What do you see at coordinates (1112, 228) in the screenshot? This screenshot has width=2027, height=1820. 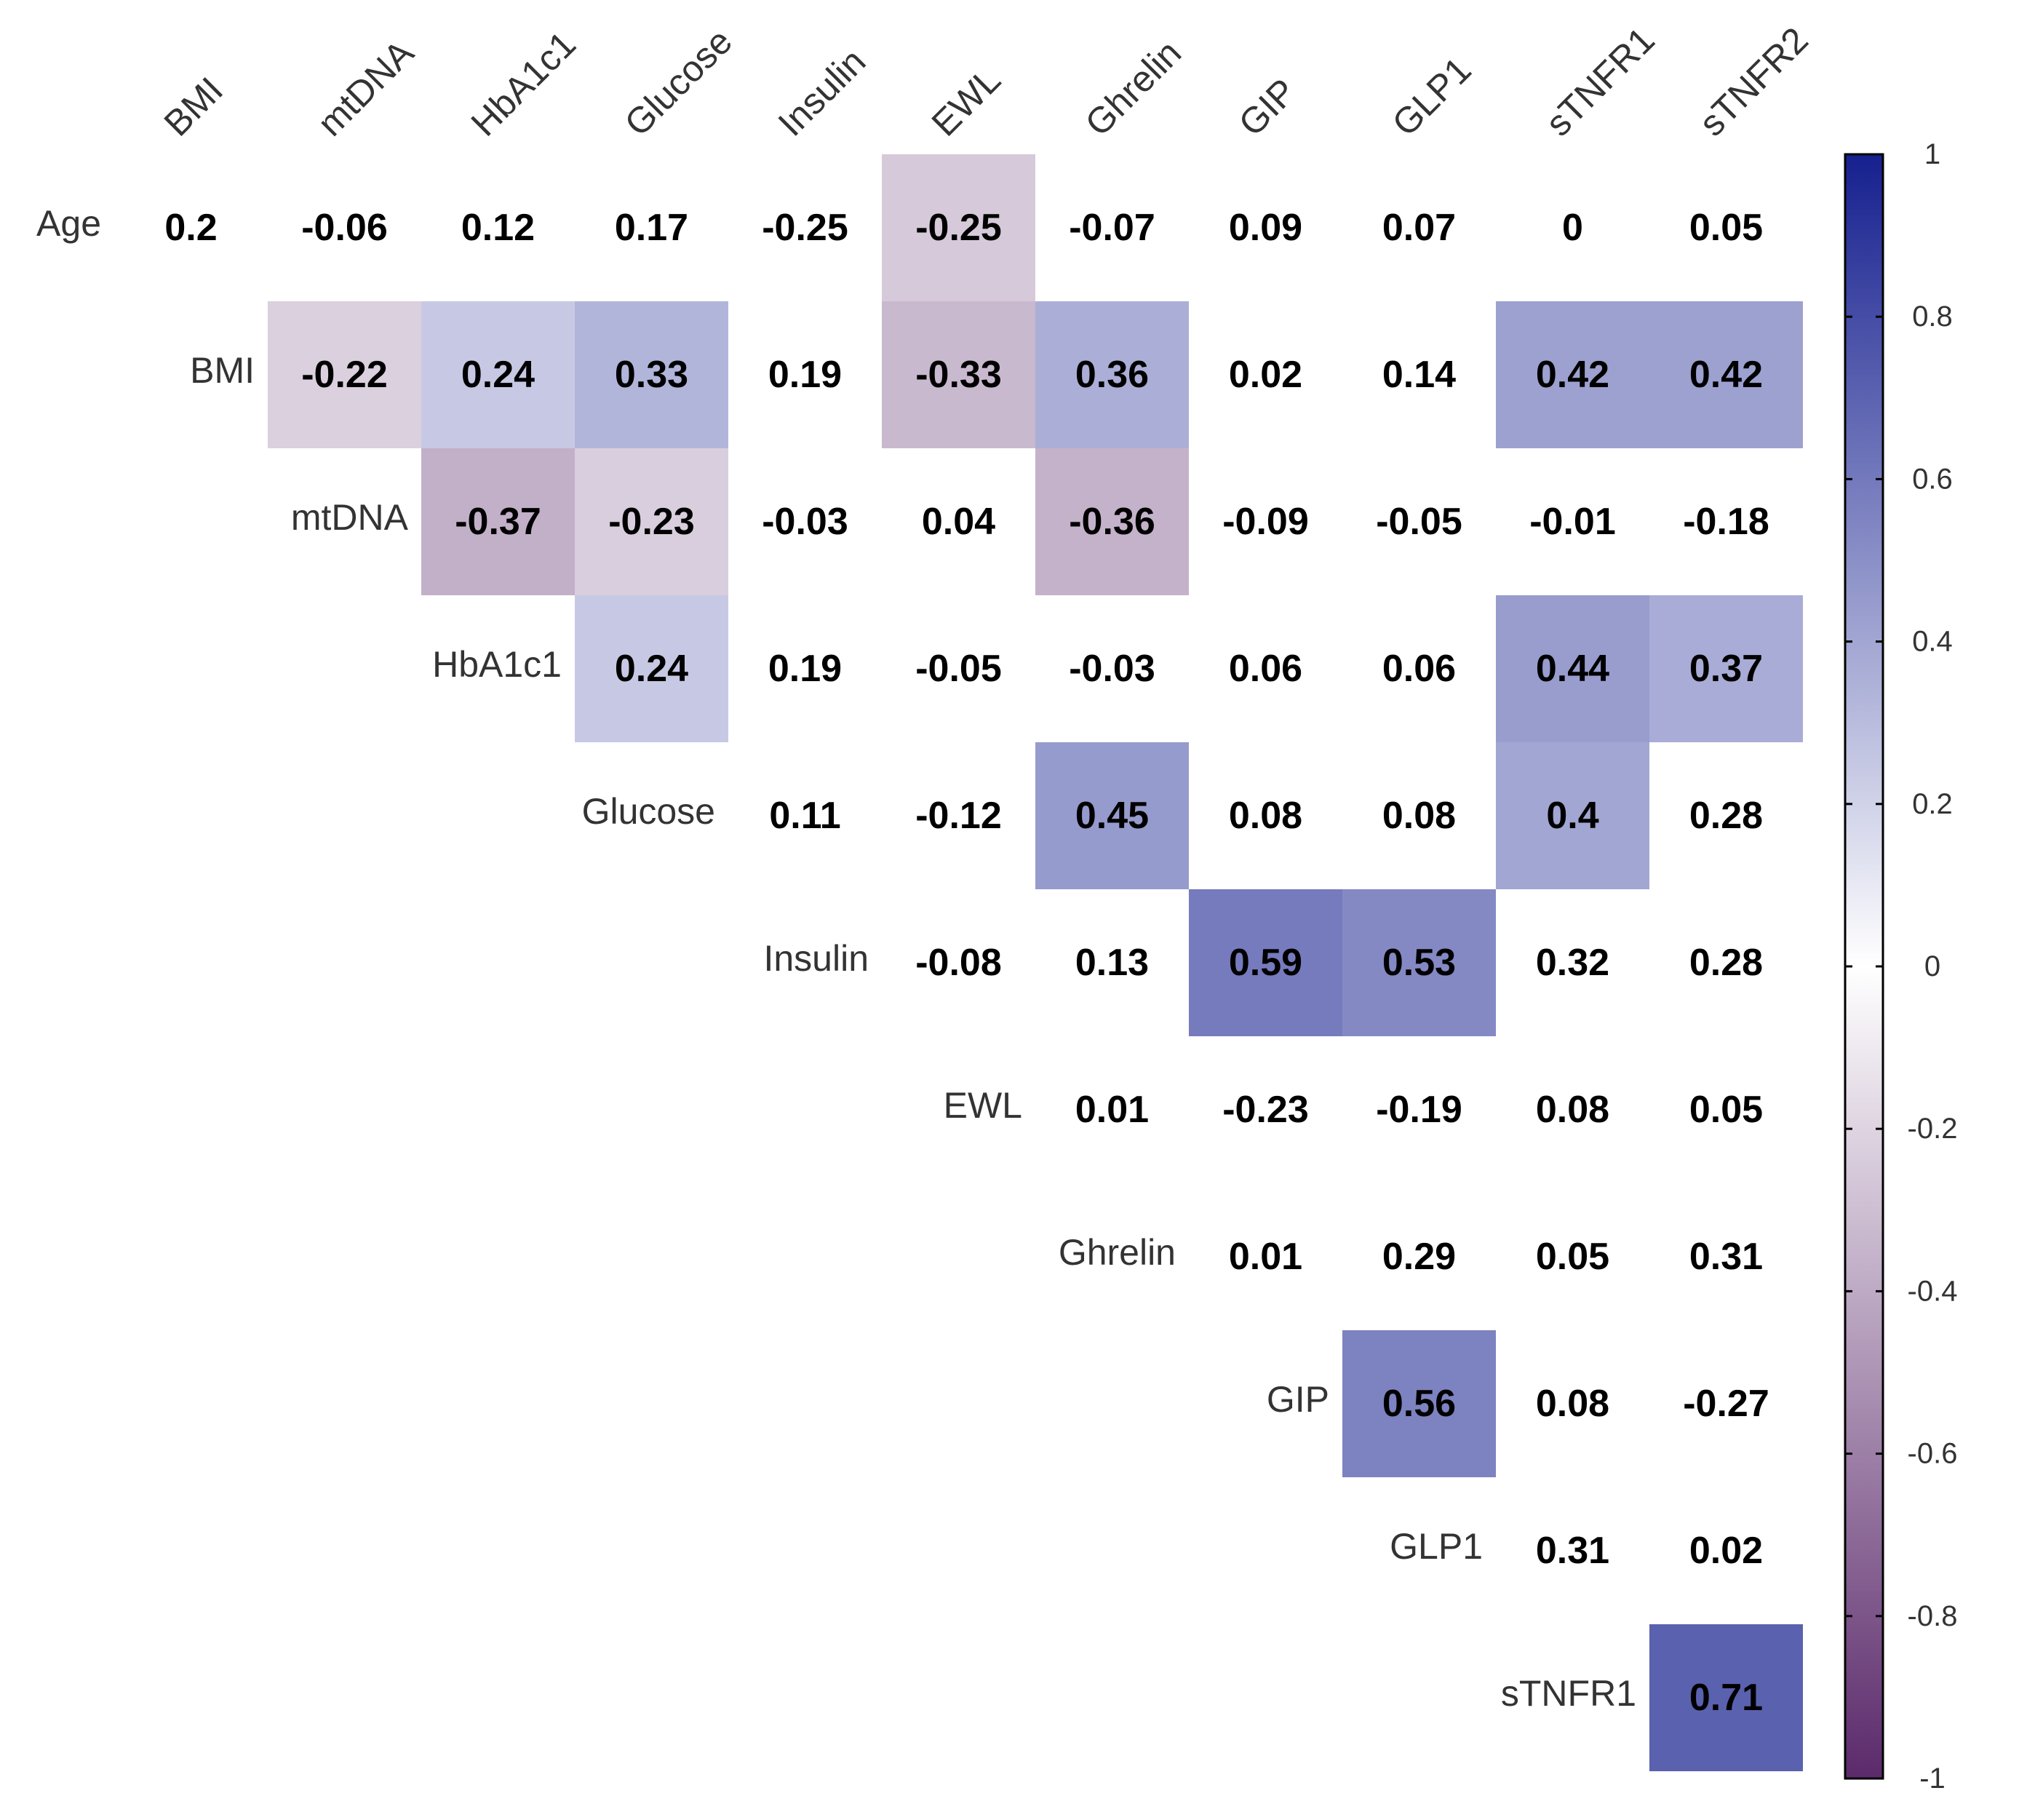 I see `cell-value-label: -0.07` at bounding box center [1112, 228].